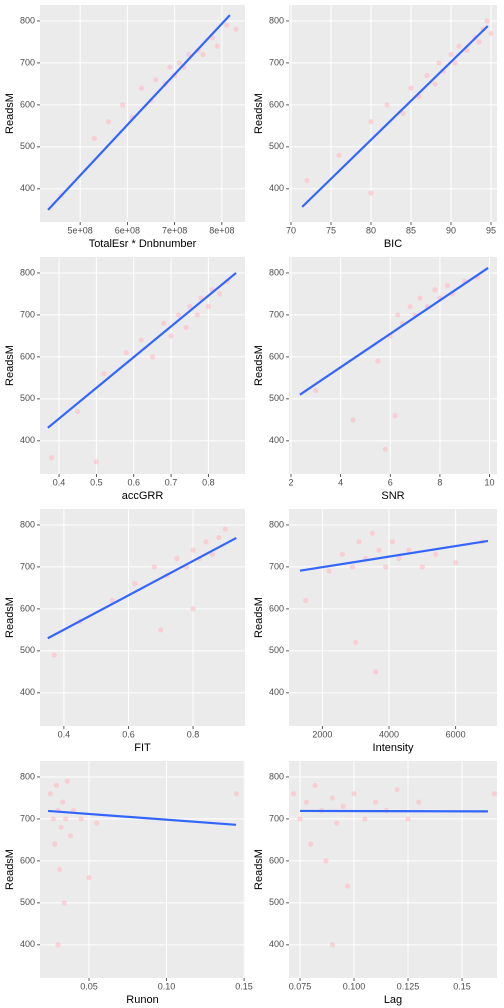 The width and height of the screenshot is (504, 1008). Describe the element at coordinates (142, 1000) in the screenshot. I see `x-axis-title: Runon` at that location.